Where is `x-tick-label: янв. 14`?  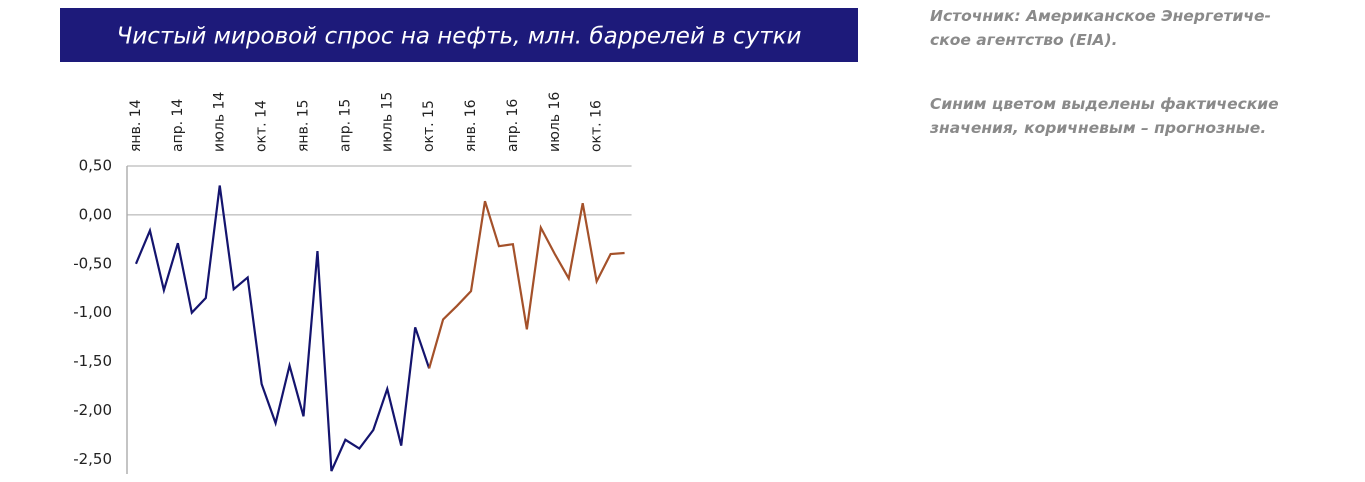
x-tick-label: янв. 14 is located at coordinates (136, 125).